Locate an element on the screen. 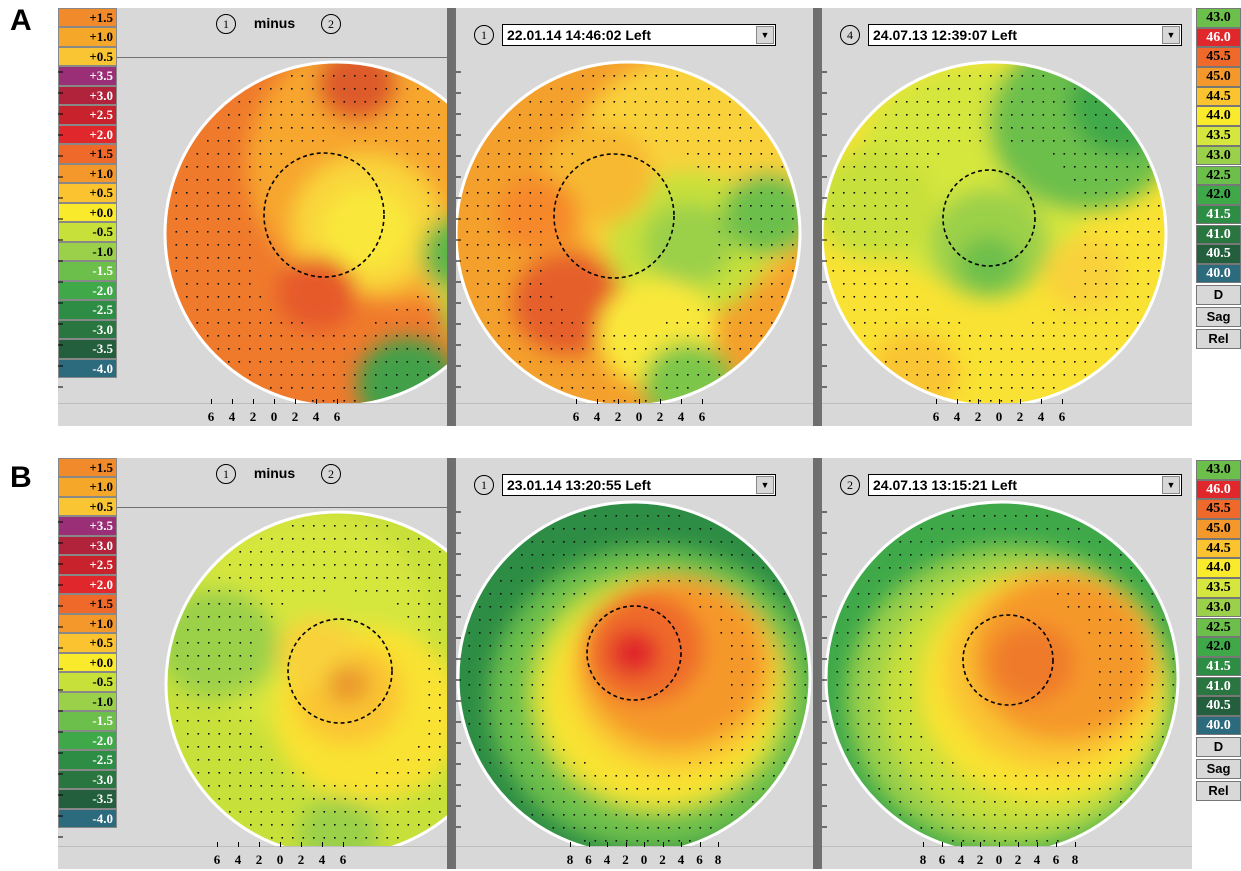 This screenshot has width=1241, height=871. exam-selector-2: 4 24.07.13 12:39:07 Left ▼ is located at coordinates (1011, 35).